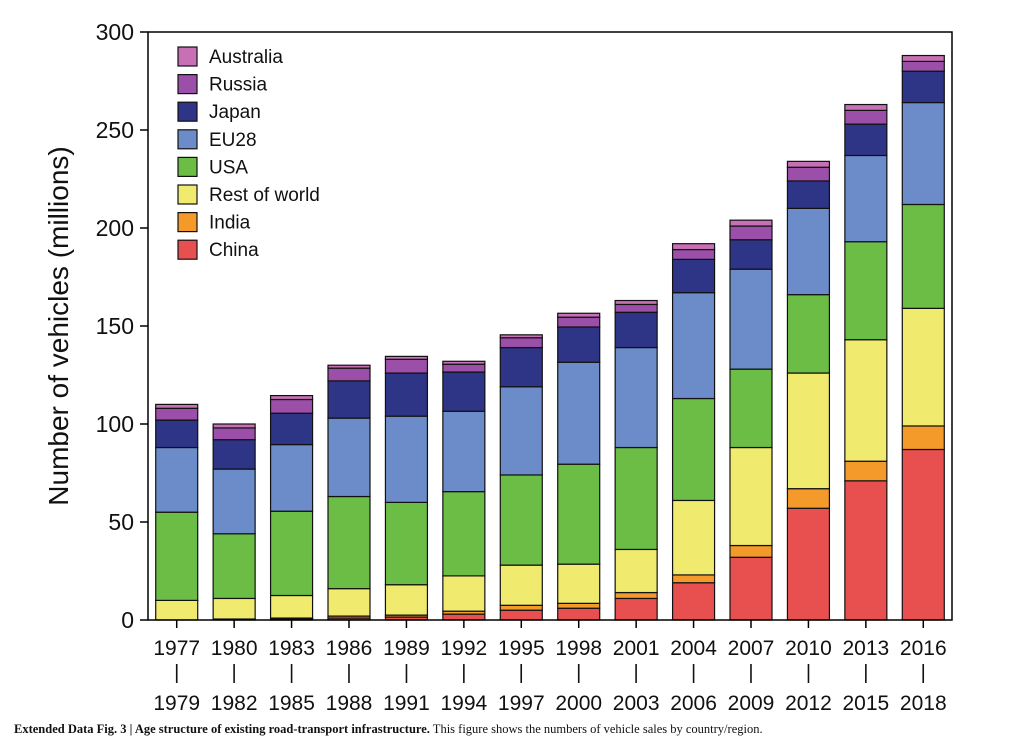 This screenshot has width=1024, height=754. What do you see at coordinates (187, 166) in the screenshot?
I see `legend-swatch-usa` at bounding box center [187, 166].